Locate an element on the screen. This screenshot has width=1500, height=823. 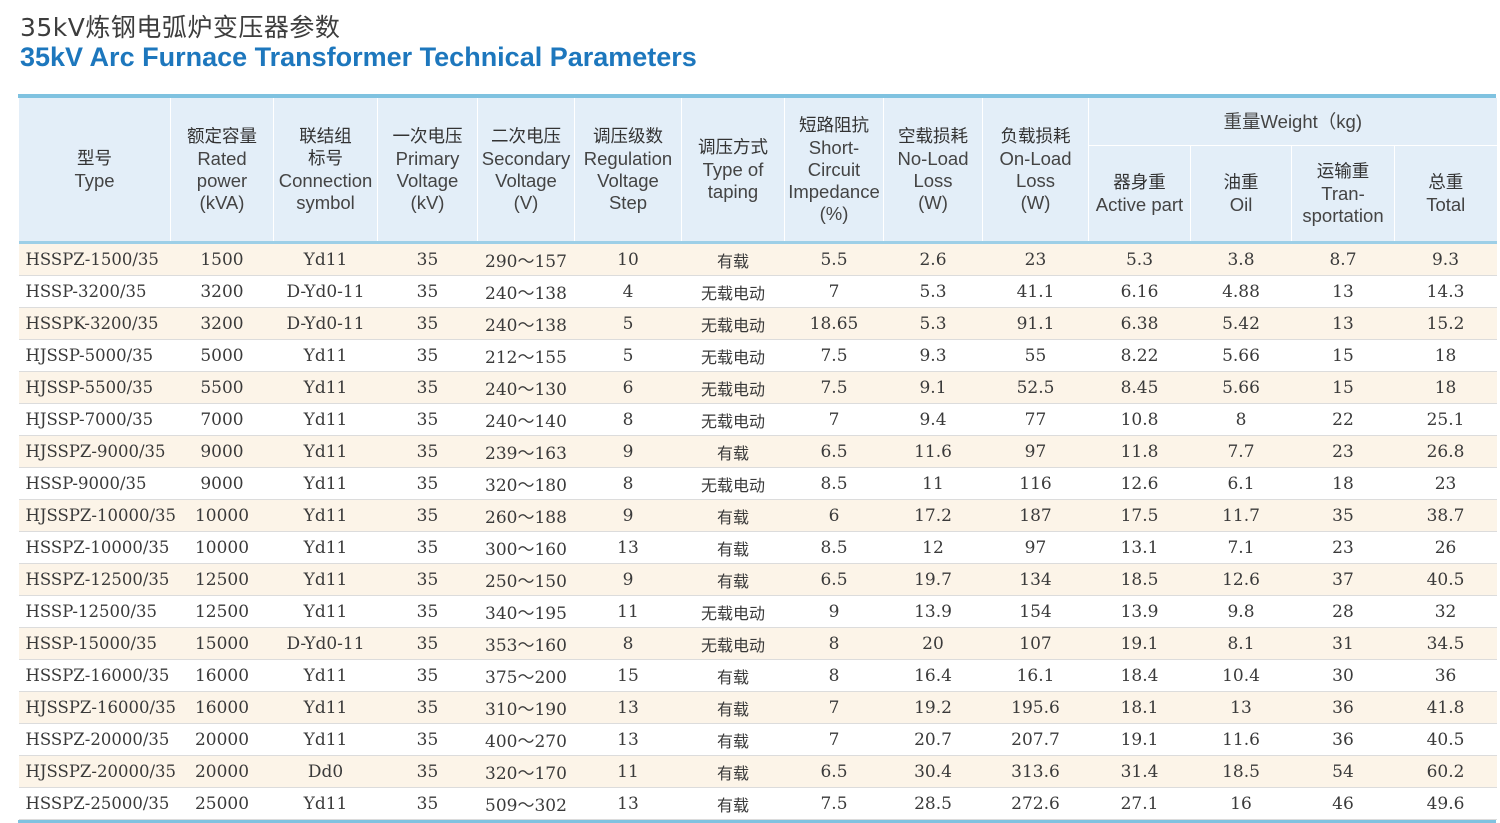
cell-type: HSSP-9000/35 is located at coordinates (94, 483).